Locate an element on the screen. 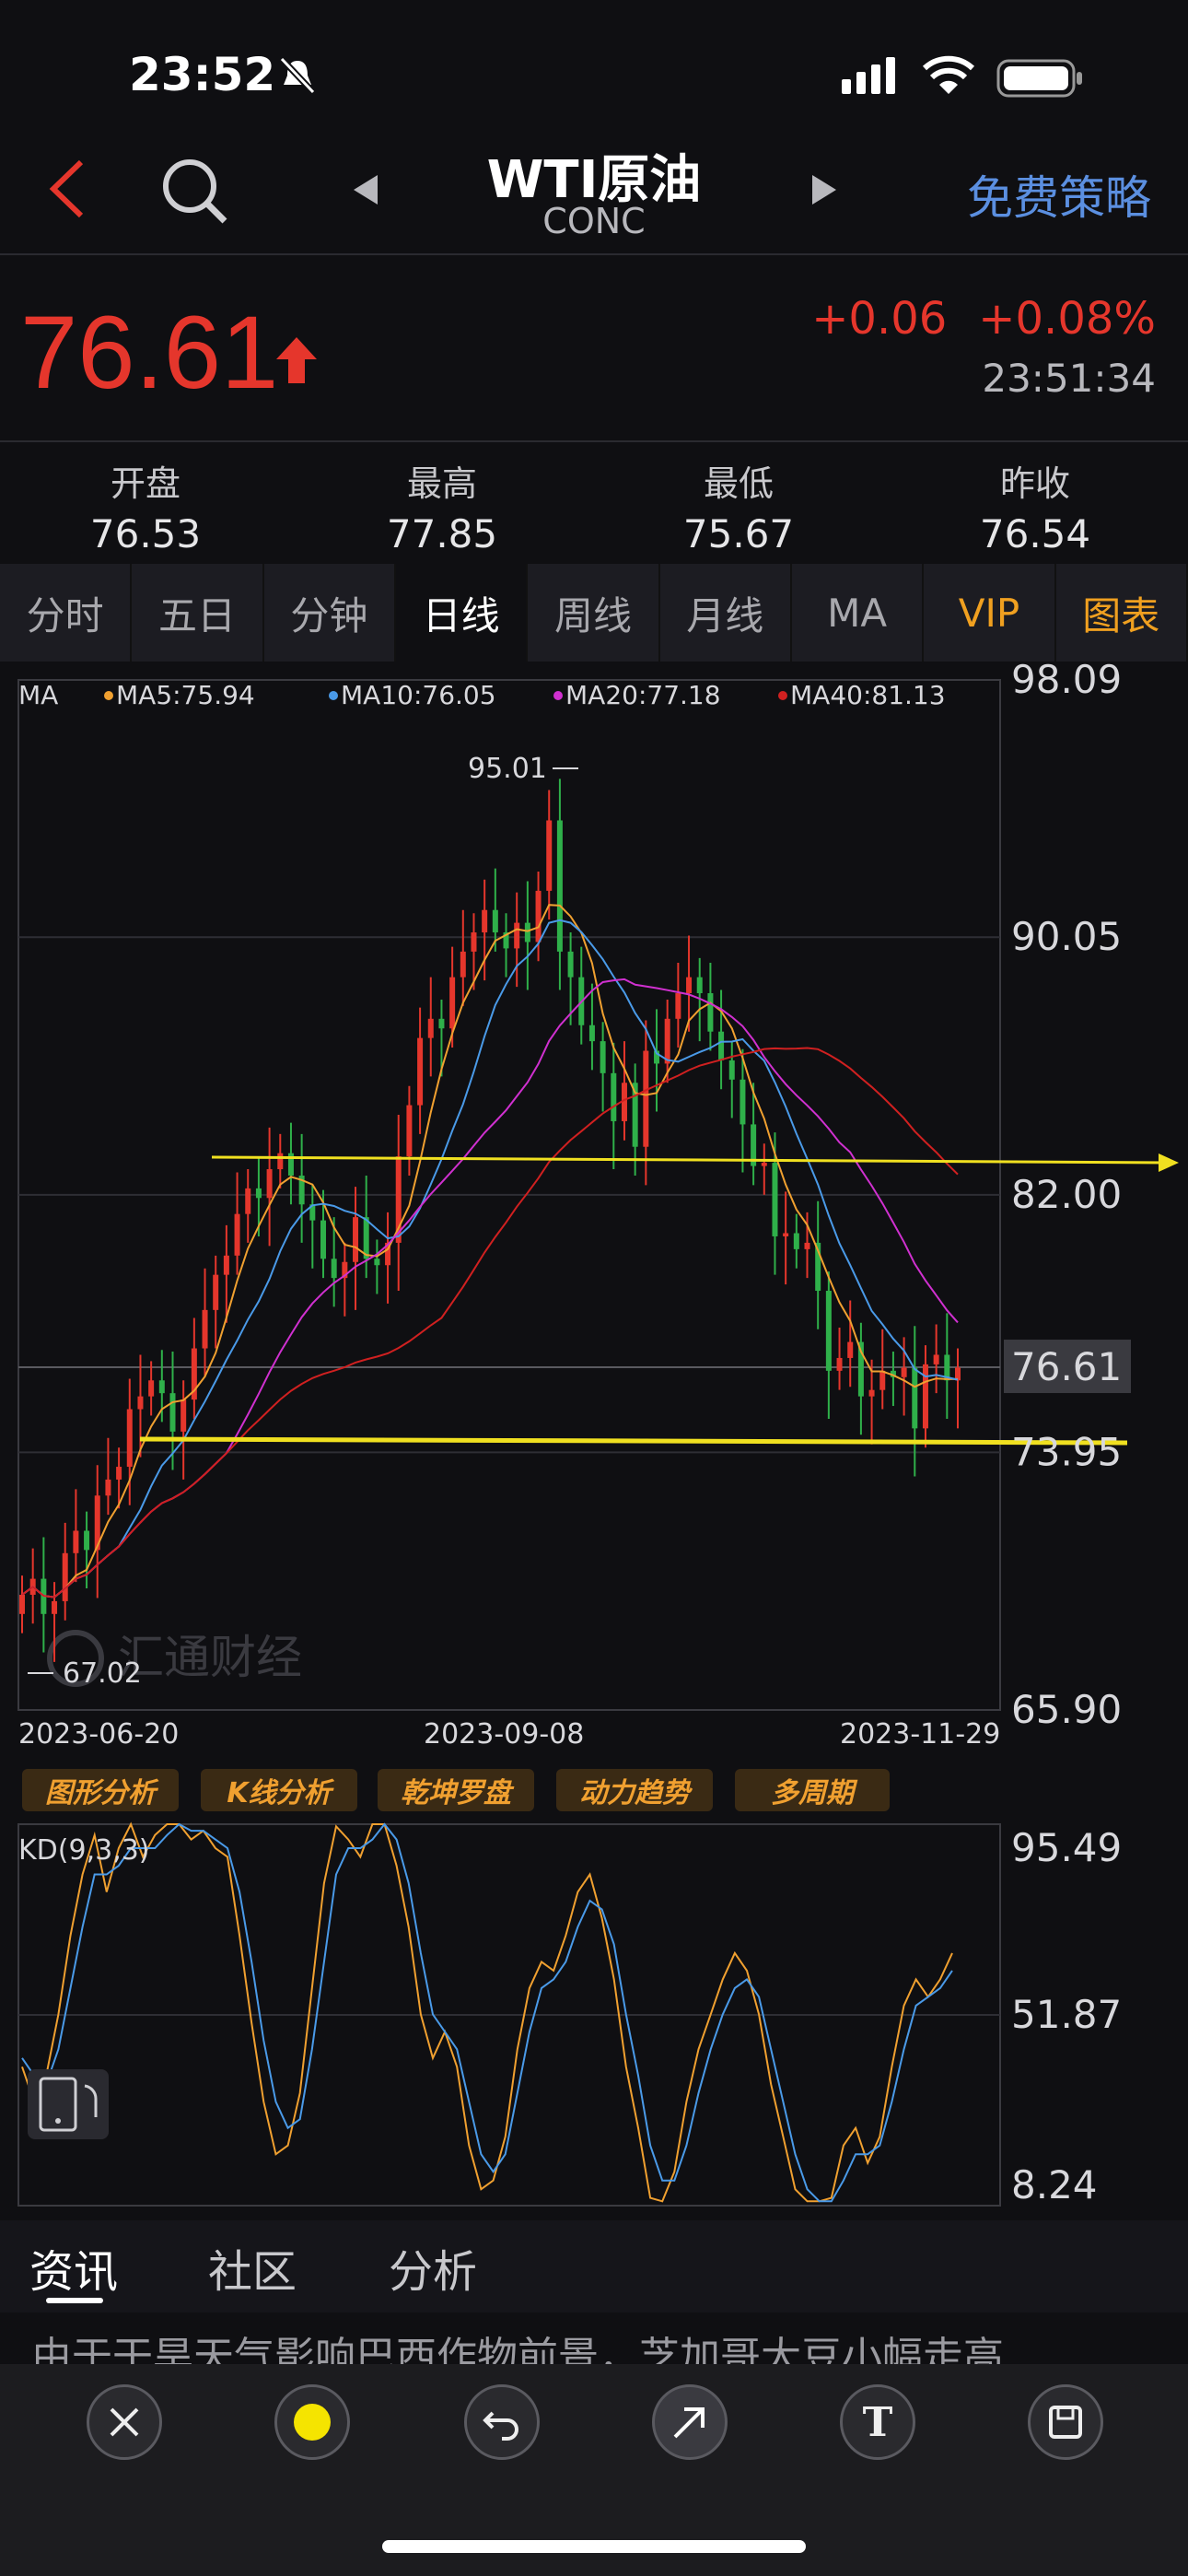  tool-kline-analysis: K线分析 is located at coordinates (279, 1790).